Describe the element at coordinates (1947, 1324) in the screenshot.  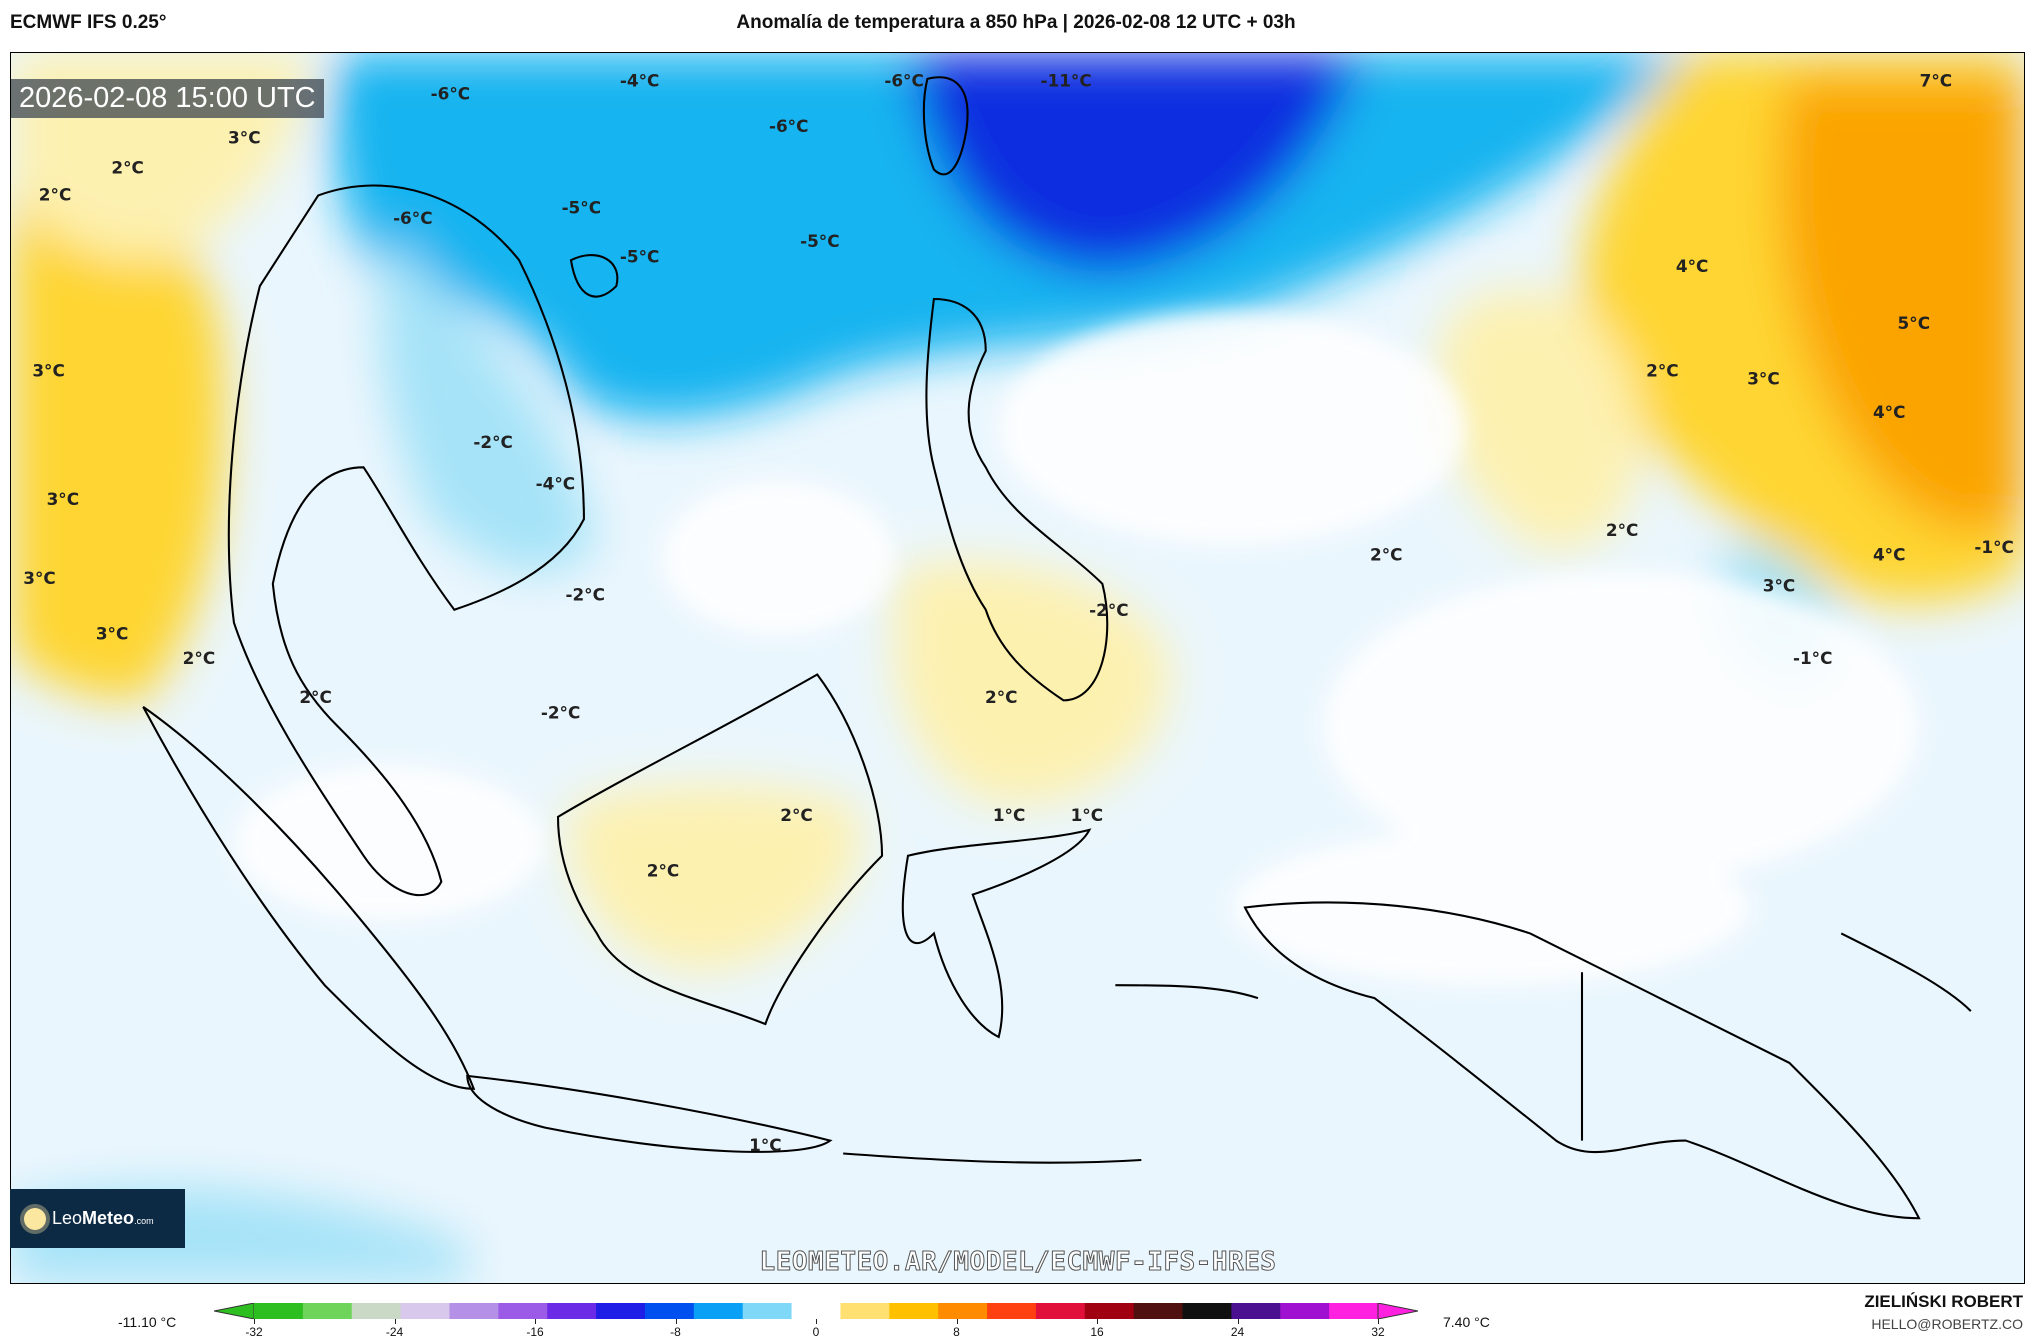
I see `author-email: HELLO@ROBERTZ.CO` at that location.